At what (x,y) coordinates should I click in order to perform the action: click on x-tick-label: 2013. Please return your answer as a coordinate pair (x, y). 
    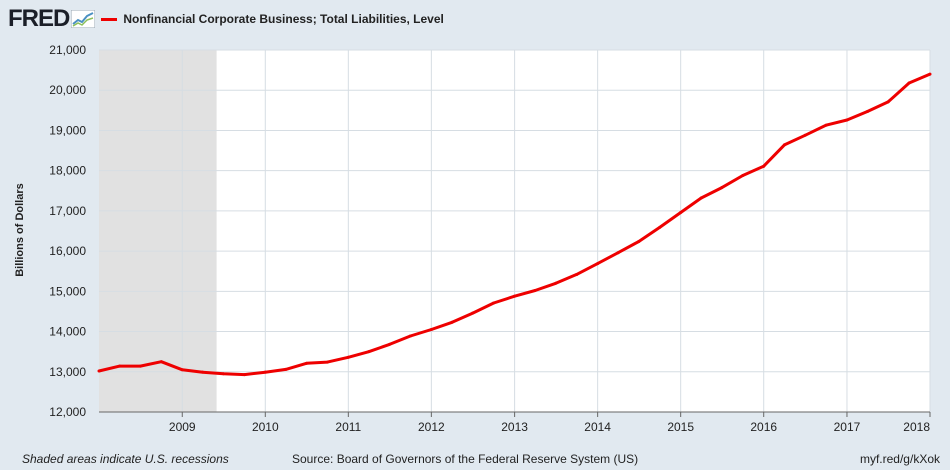
    Looking at the image, I should click on (514, 427).